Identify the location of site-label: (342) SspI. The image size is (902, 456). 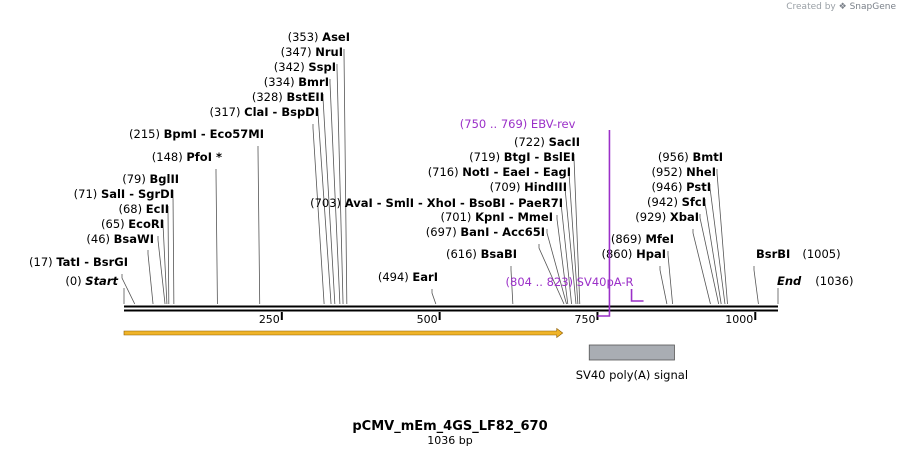
(305, 67).